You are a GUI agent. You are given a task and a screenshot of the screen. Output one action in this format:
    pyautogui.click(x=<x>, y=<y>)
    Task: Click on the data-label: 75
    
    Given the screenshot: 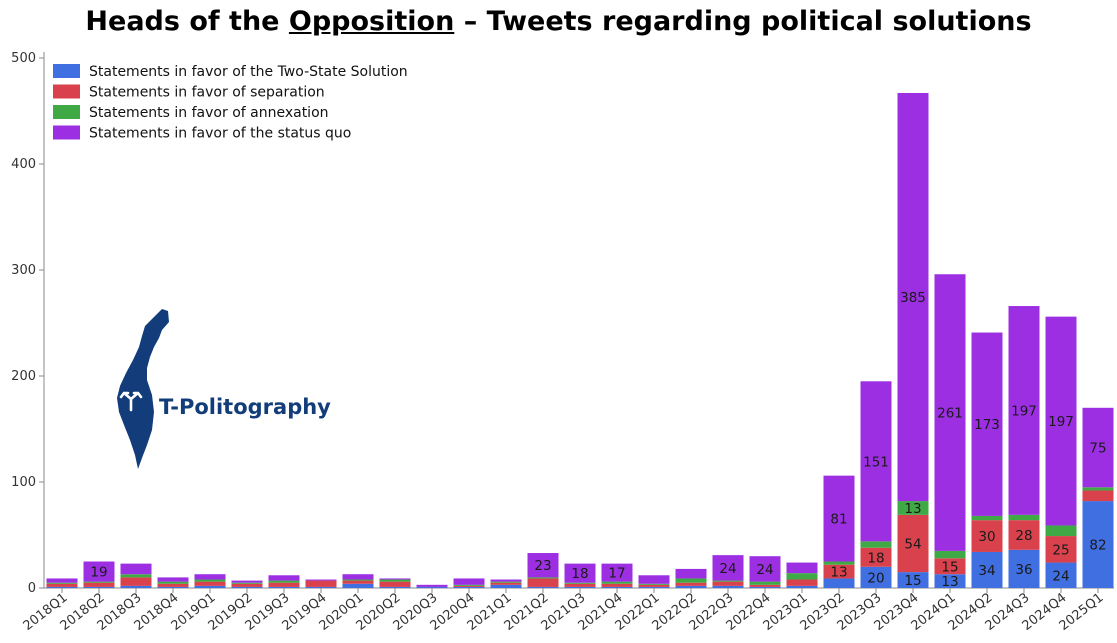 What is the action you would take?
    pyautogui.click(x=1097, y=449)
    